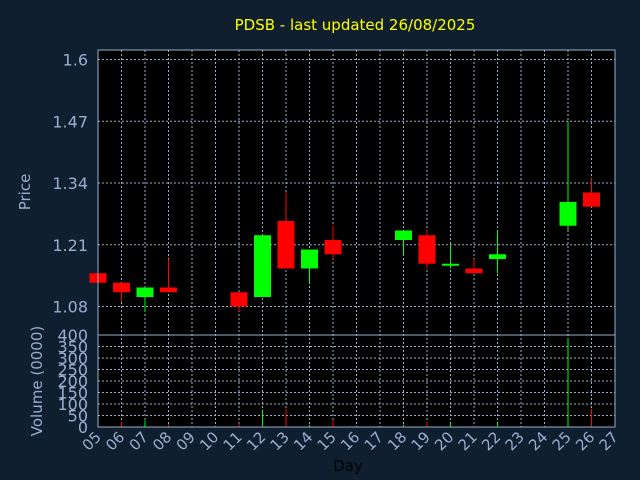 This screenshot has width=640, height=480. I want to click on price-tick-label: 1.34, so click(70, 183).